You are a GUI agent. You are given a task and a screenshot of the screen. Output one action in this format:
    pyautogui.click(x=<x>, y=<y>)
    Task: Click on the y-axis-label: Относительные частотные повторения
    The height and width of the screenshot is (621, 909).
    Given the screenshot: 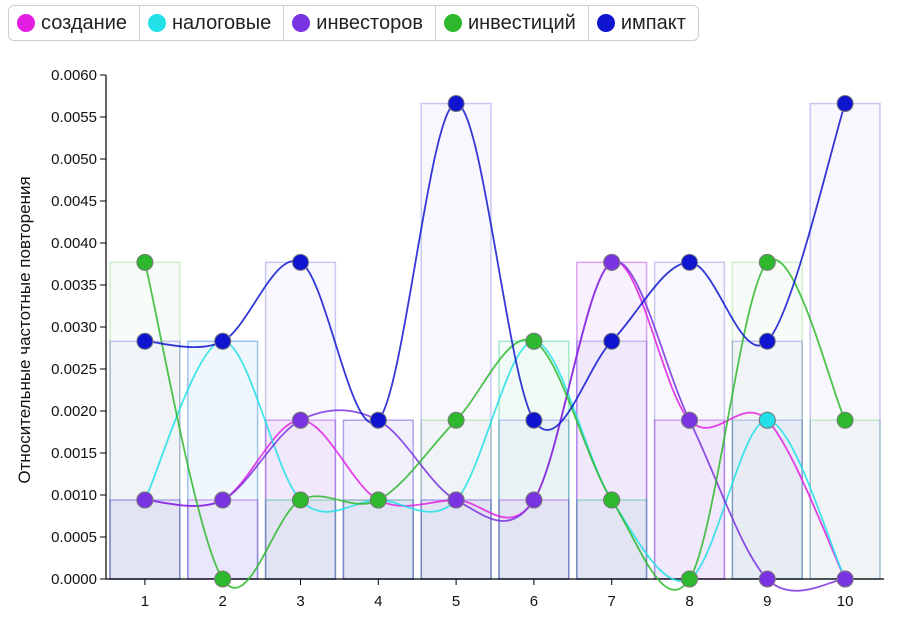 What is the action you would take?
    pyautogui.click(x=24, y=329)
    